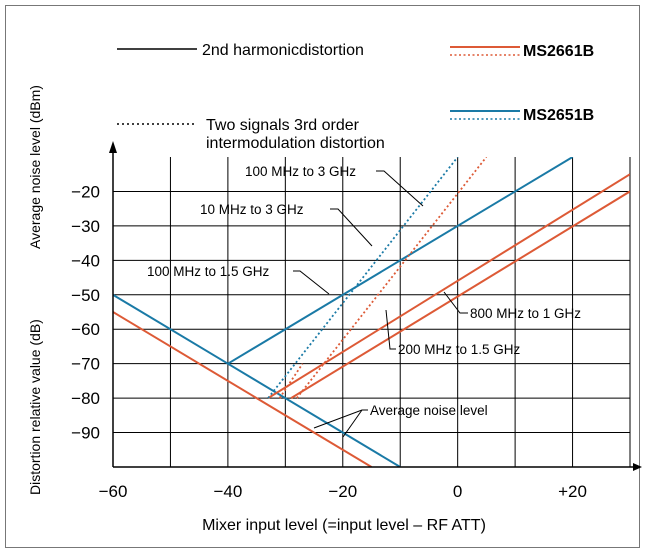 This screenshot has width=645, height=558. Describe the element at coordinates (457, 491) in the screenshot. I see `x-tick-label: 0` at that location.